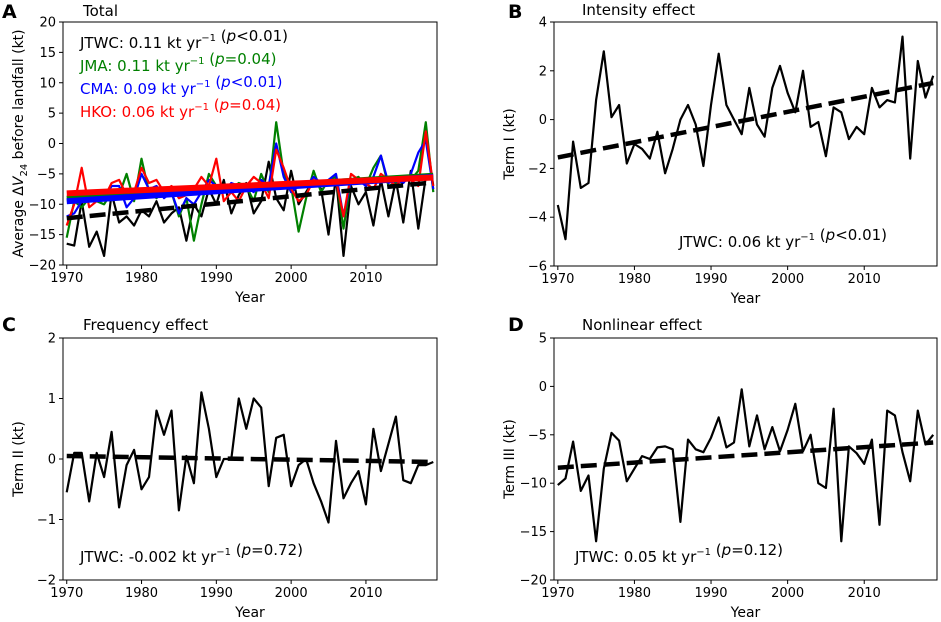 This screenshot has width=941, height=622. I want to click on panel-title-a: Total, so click(100, 11).